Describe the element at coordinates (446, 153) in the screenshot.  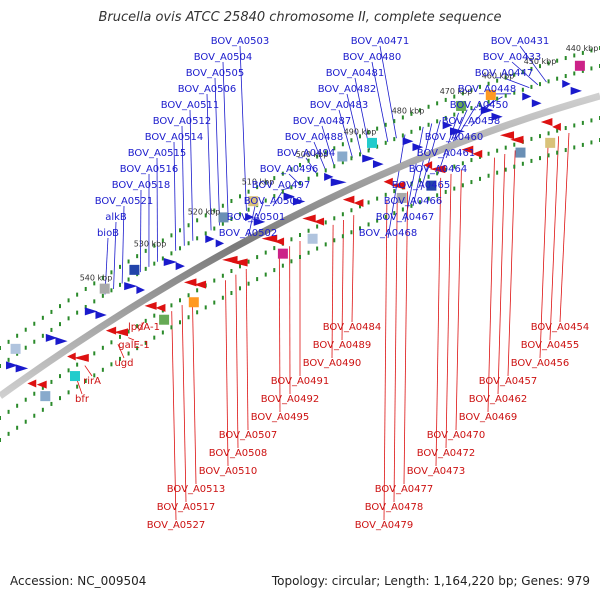
I see `gene-label: BOV_A0461` at that location.